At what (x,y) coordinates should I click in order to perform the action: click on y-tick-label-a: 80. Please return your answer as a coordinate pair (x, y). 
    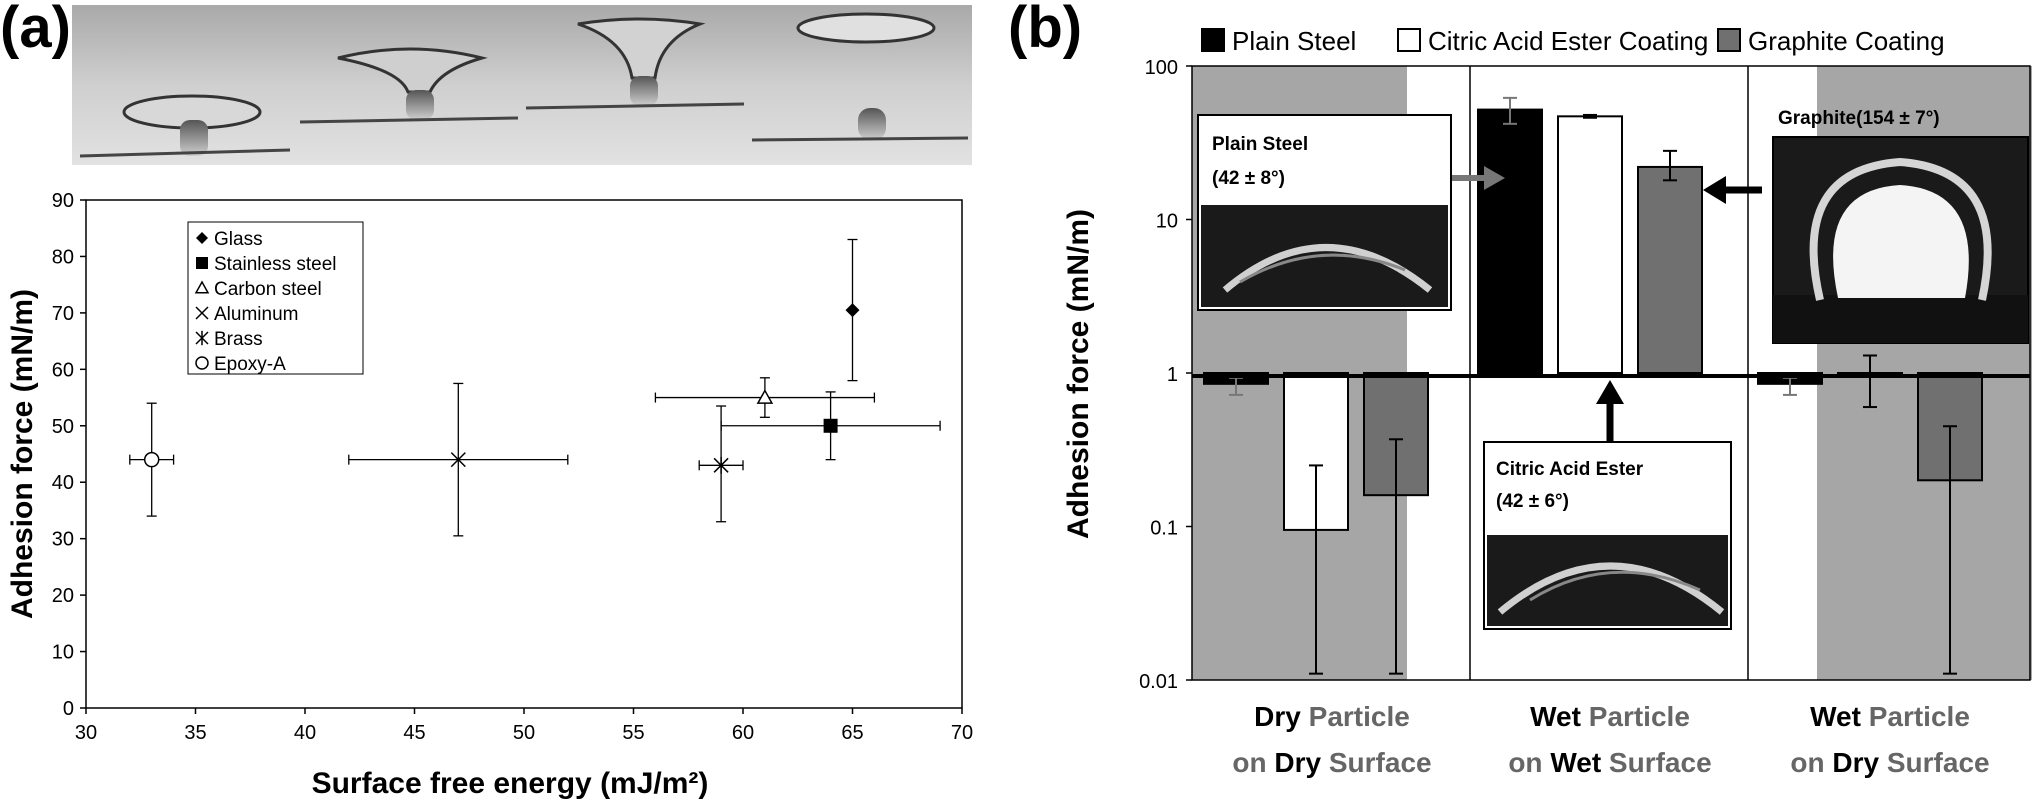
    Looking at the image, I should click on (63, 257).